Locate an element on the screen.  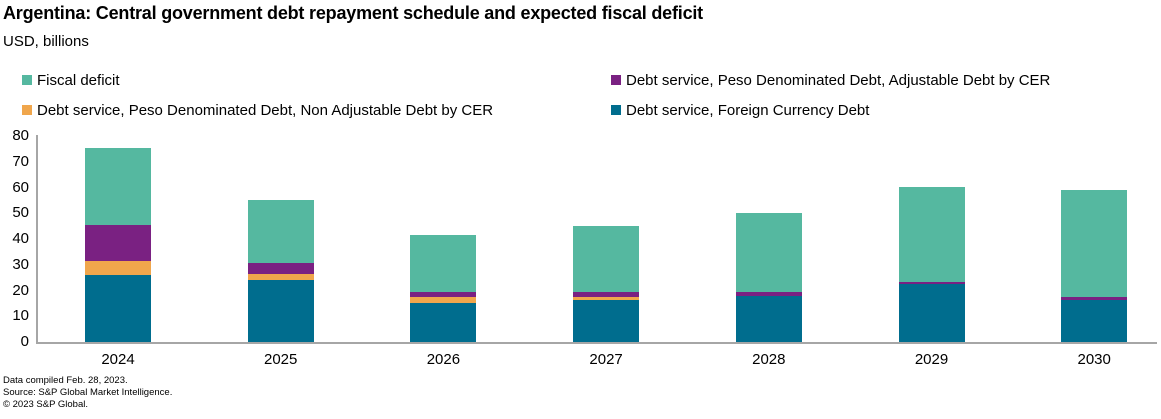
legend-item-fiscal-deficit: Fiscal deficit is located at coordinates (71, 80).